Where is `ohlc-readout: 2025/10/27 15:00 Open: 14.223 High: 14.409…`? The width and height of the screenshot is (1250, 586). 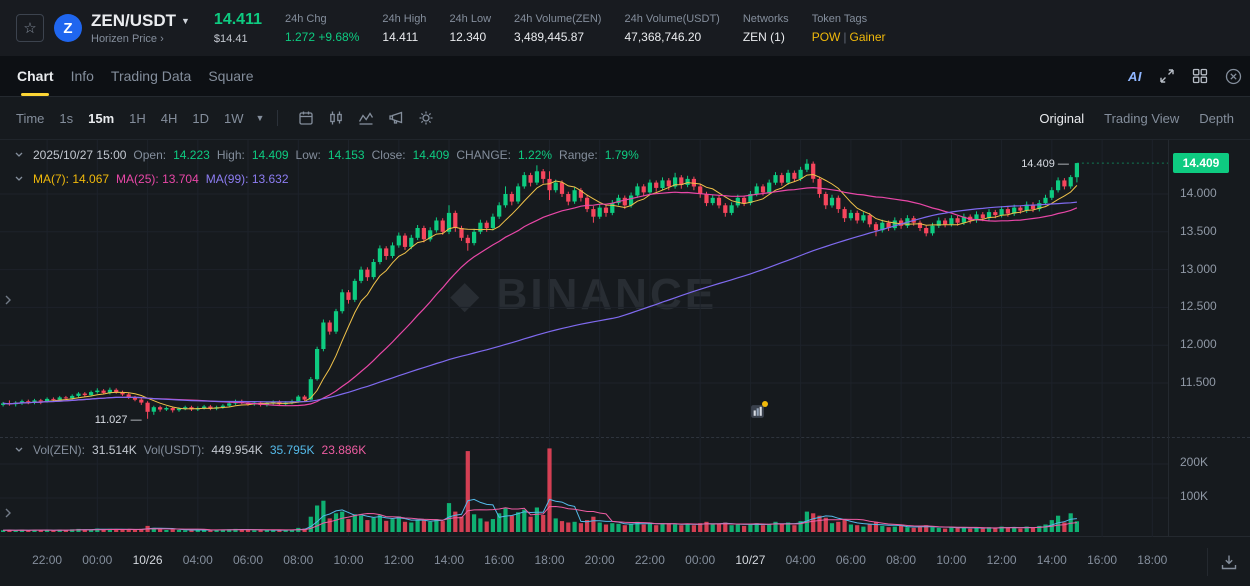
ohlc-readout: 2025/10/27 15:00 Open: 14.223 High: 14.409… is located at coordinates (326, 155).